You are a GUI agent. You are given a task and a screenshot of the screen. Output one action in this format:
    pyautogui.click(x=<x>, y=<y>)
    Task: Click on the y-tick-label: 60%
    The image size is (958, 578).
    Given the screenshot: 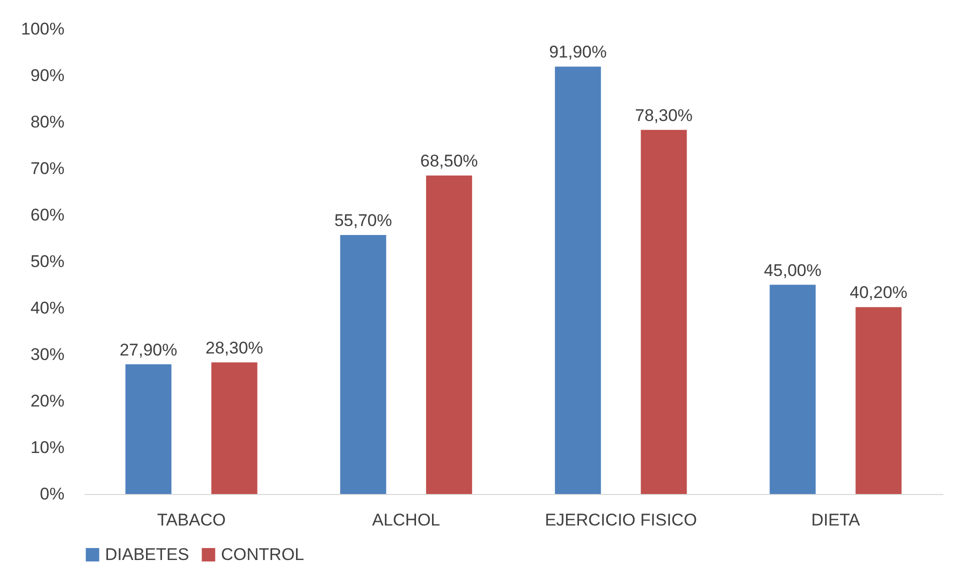 What is the action you would take?
    pyautogui.click(x=47, y=215)
    